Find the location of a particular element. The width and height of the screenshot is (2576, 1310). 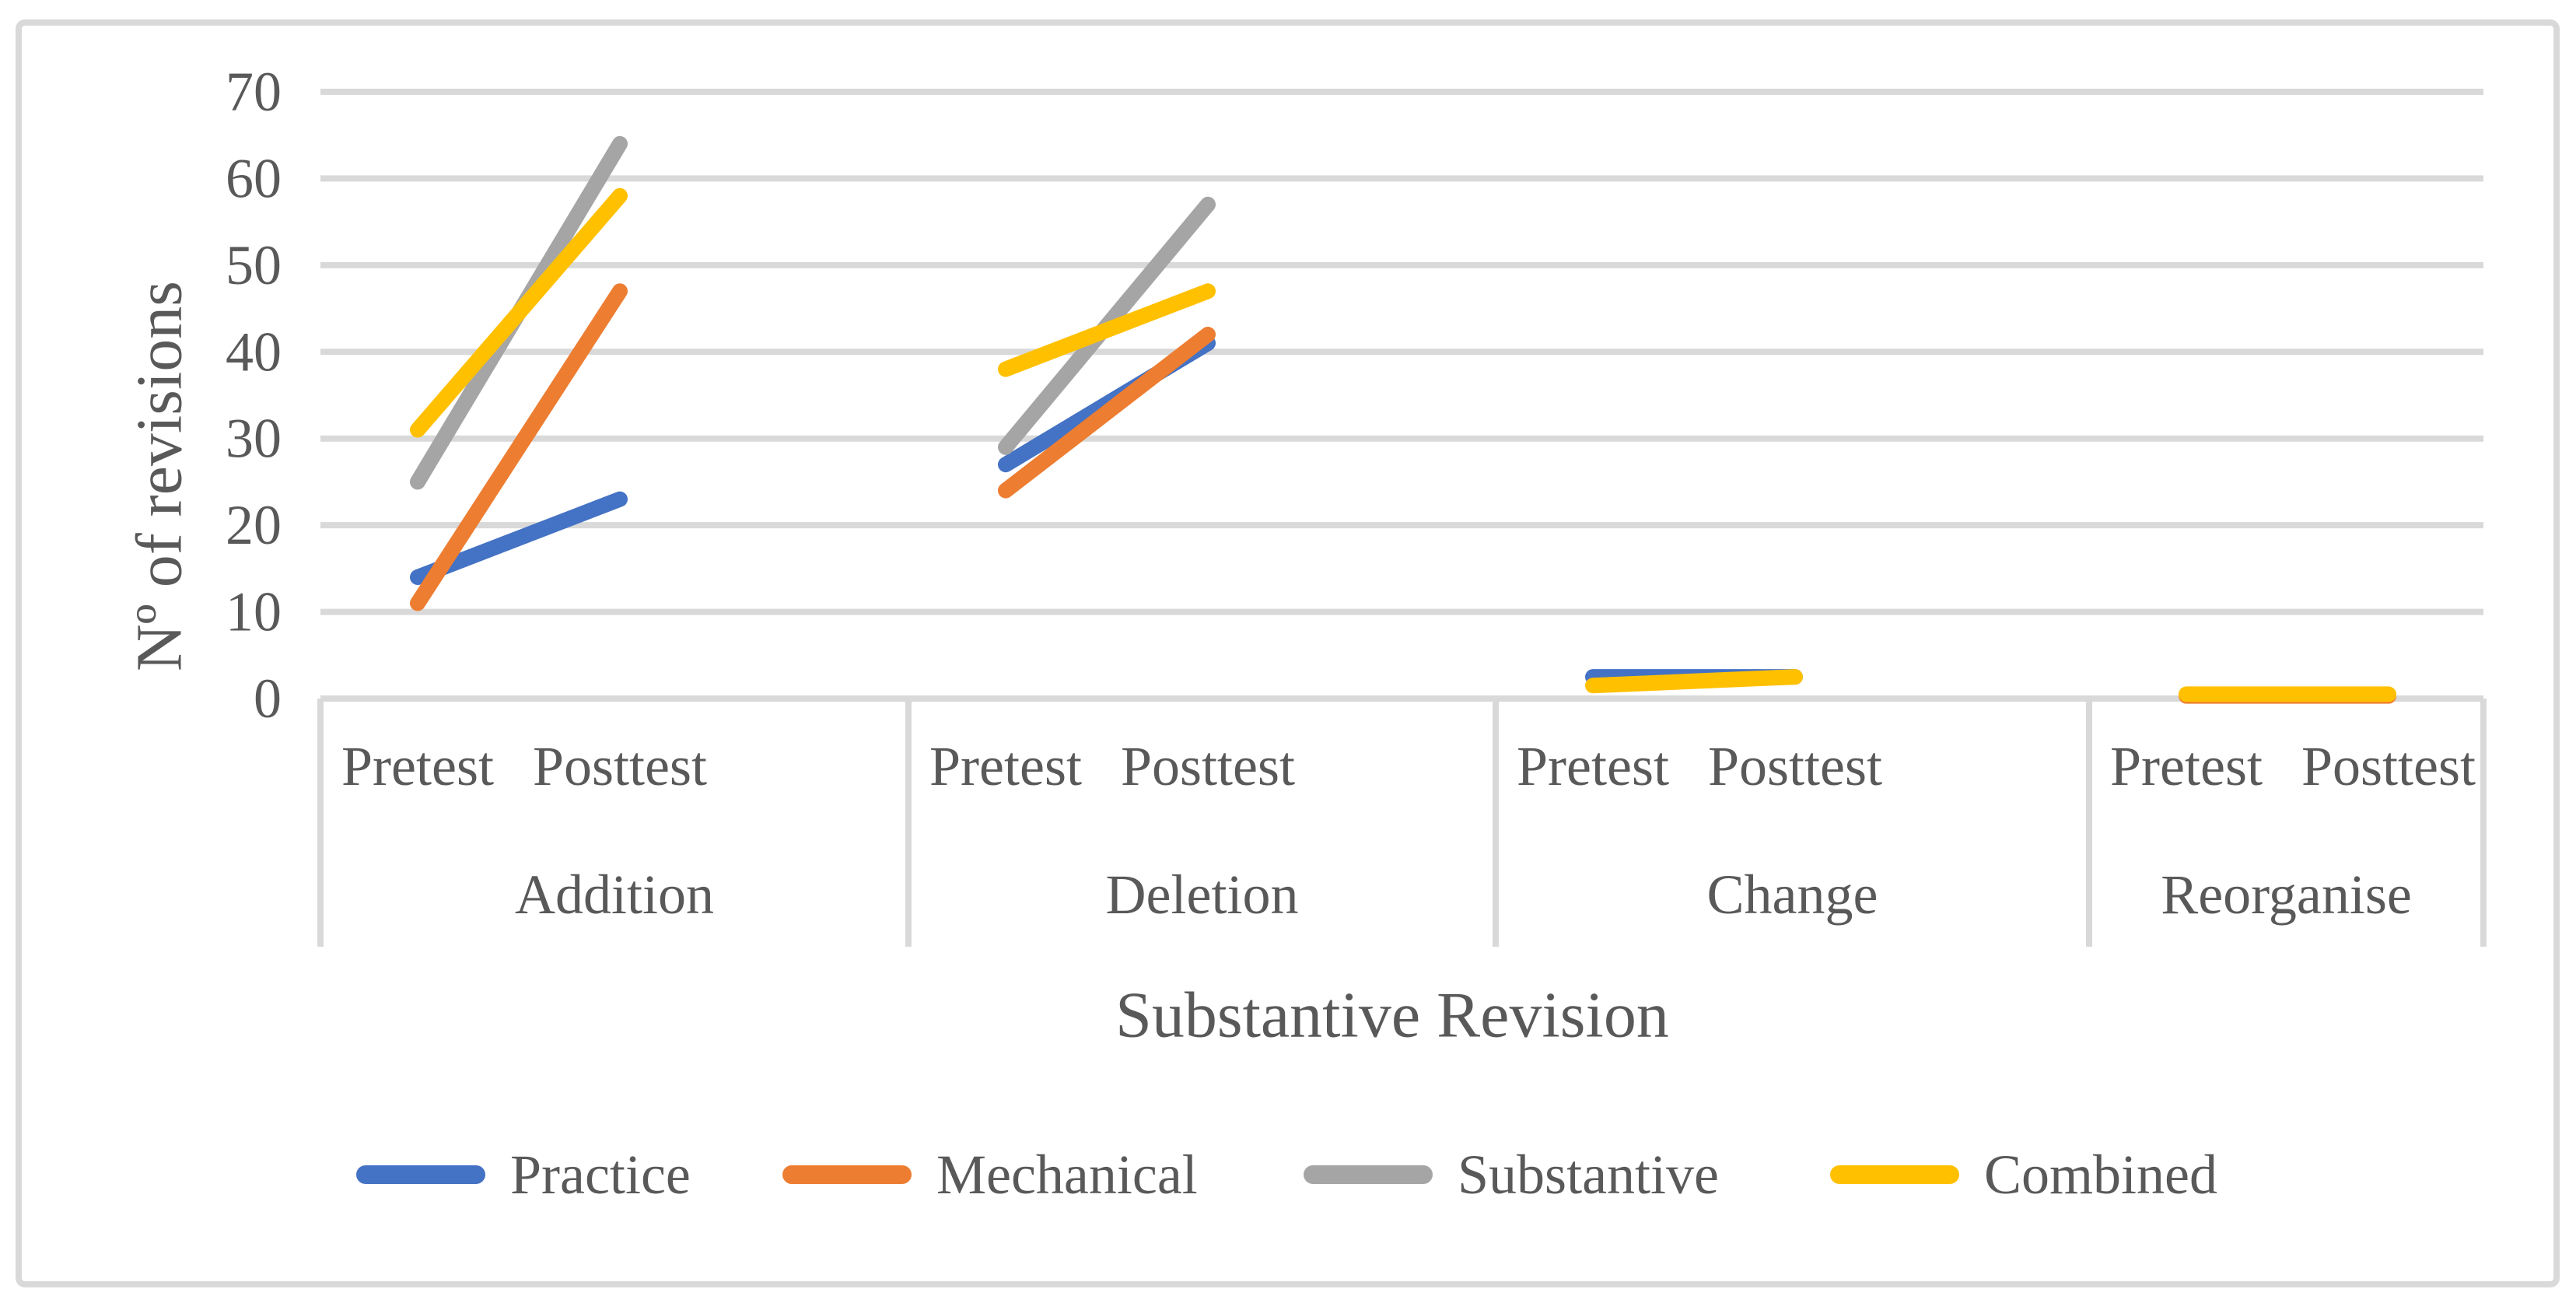

legend-label-practice: Practice is located at coordinates (601, 1175).